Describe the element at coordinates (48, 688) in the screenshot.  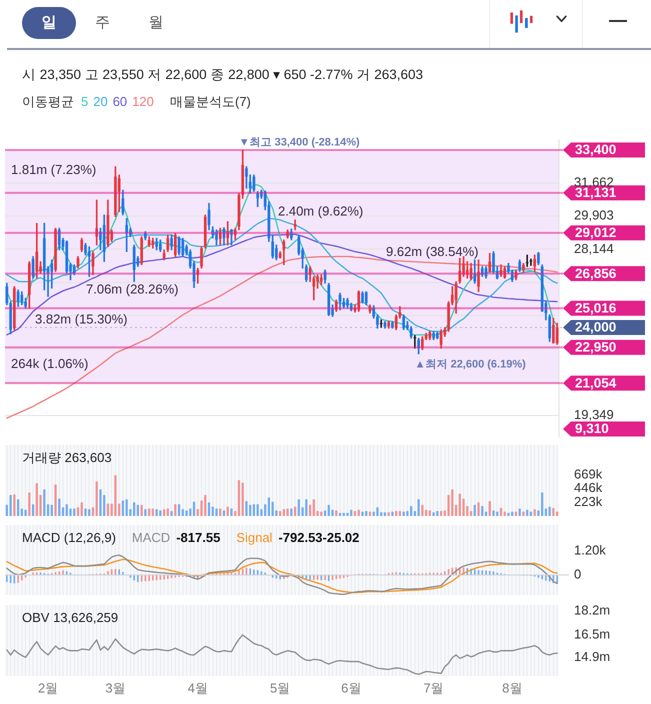
I see `x-tick-label: 2월` at that location.